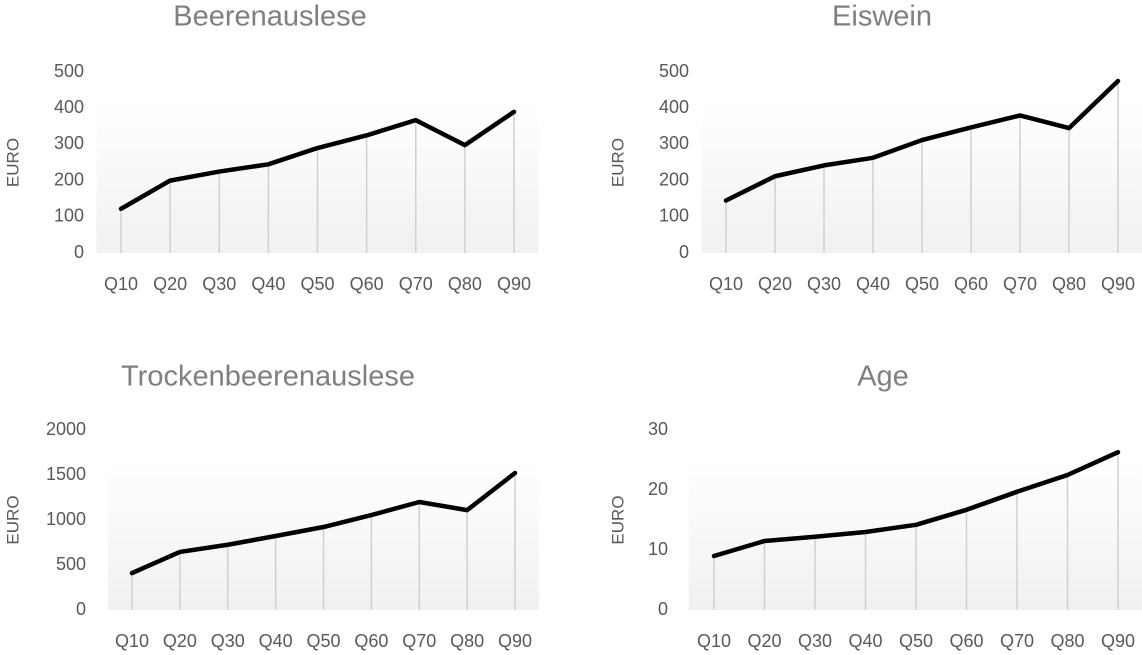 The width and height of the screenshot is (1142, 655). I want to click on y-tick-label: 20, so click(658, 489).